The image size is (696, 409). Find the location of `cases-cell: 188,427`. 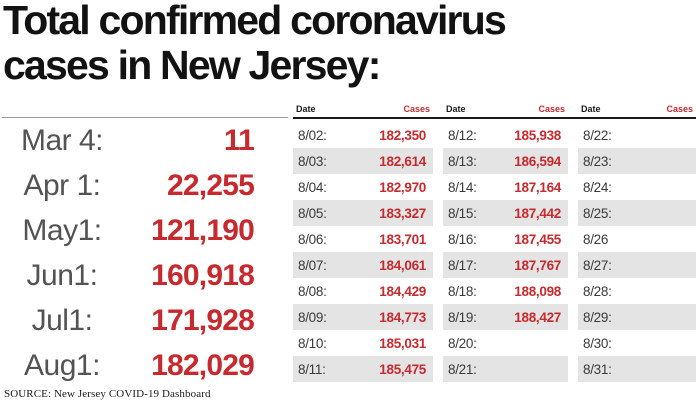

cases-cell: 188,427 is located at coordinates (537, 317).